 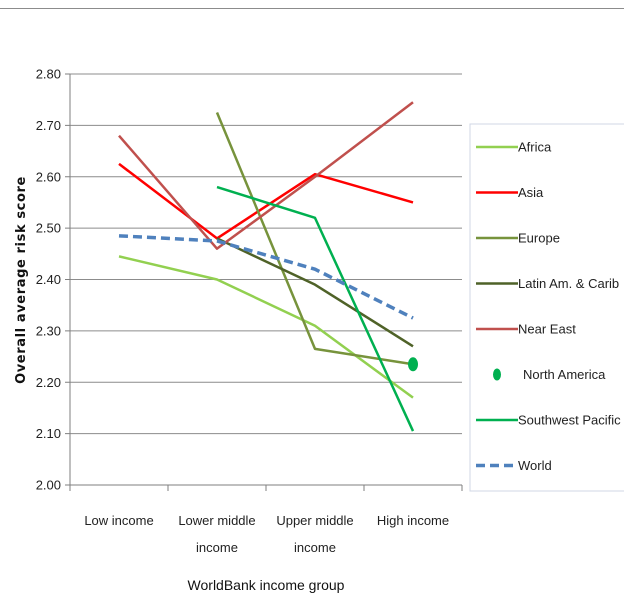 I want to click on y-tick-label: 2.80, so click(x=48, y=74).